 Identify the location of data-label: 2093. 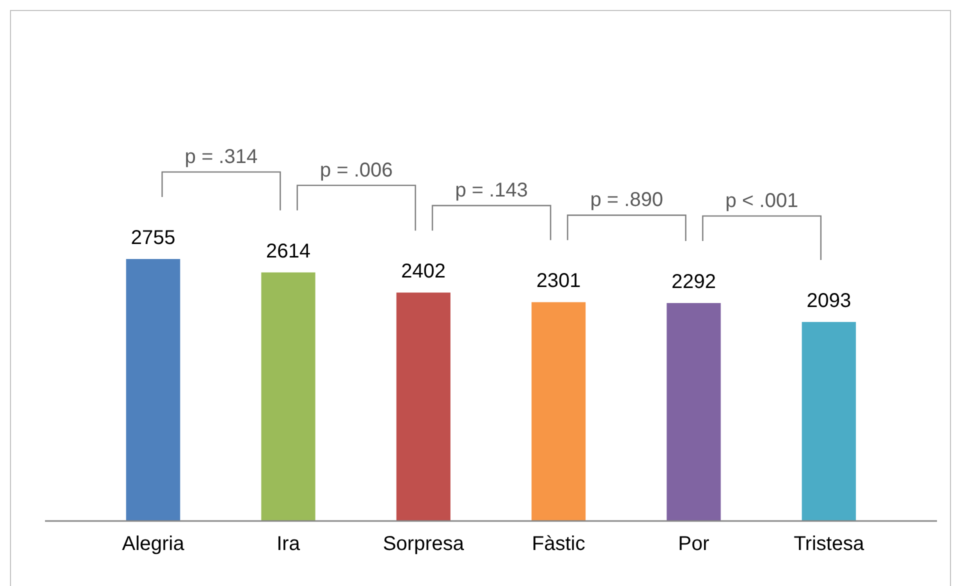
(829, 301).